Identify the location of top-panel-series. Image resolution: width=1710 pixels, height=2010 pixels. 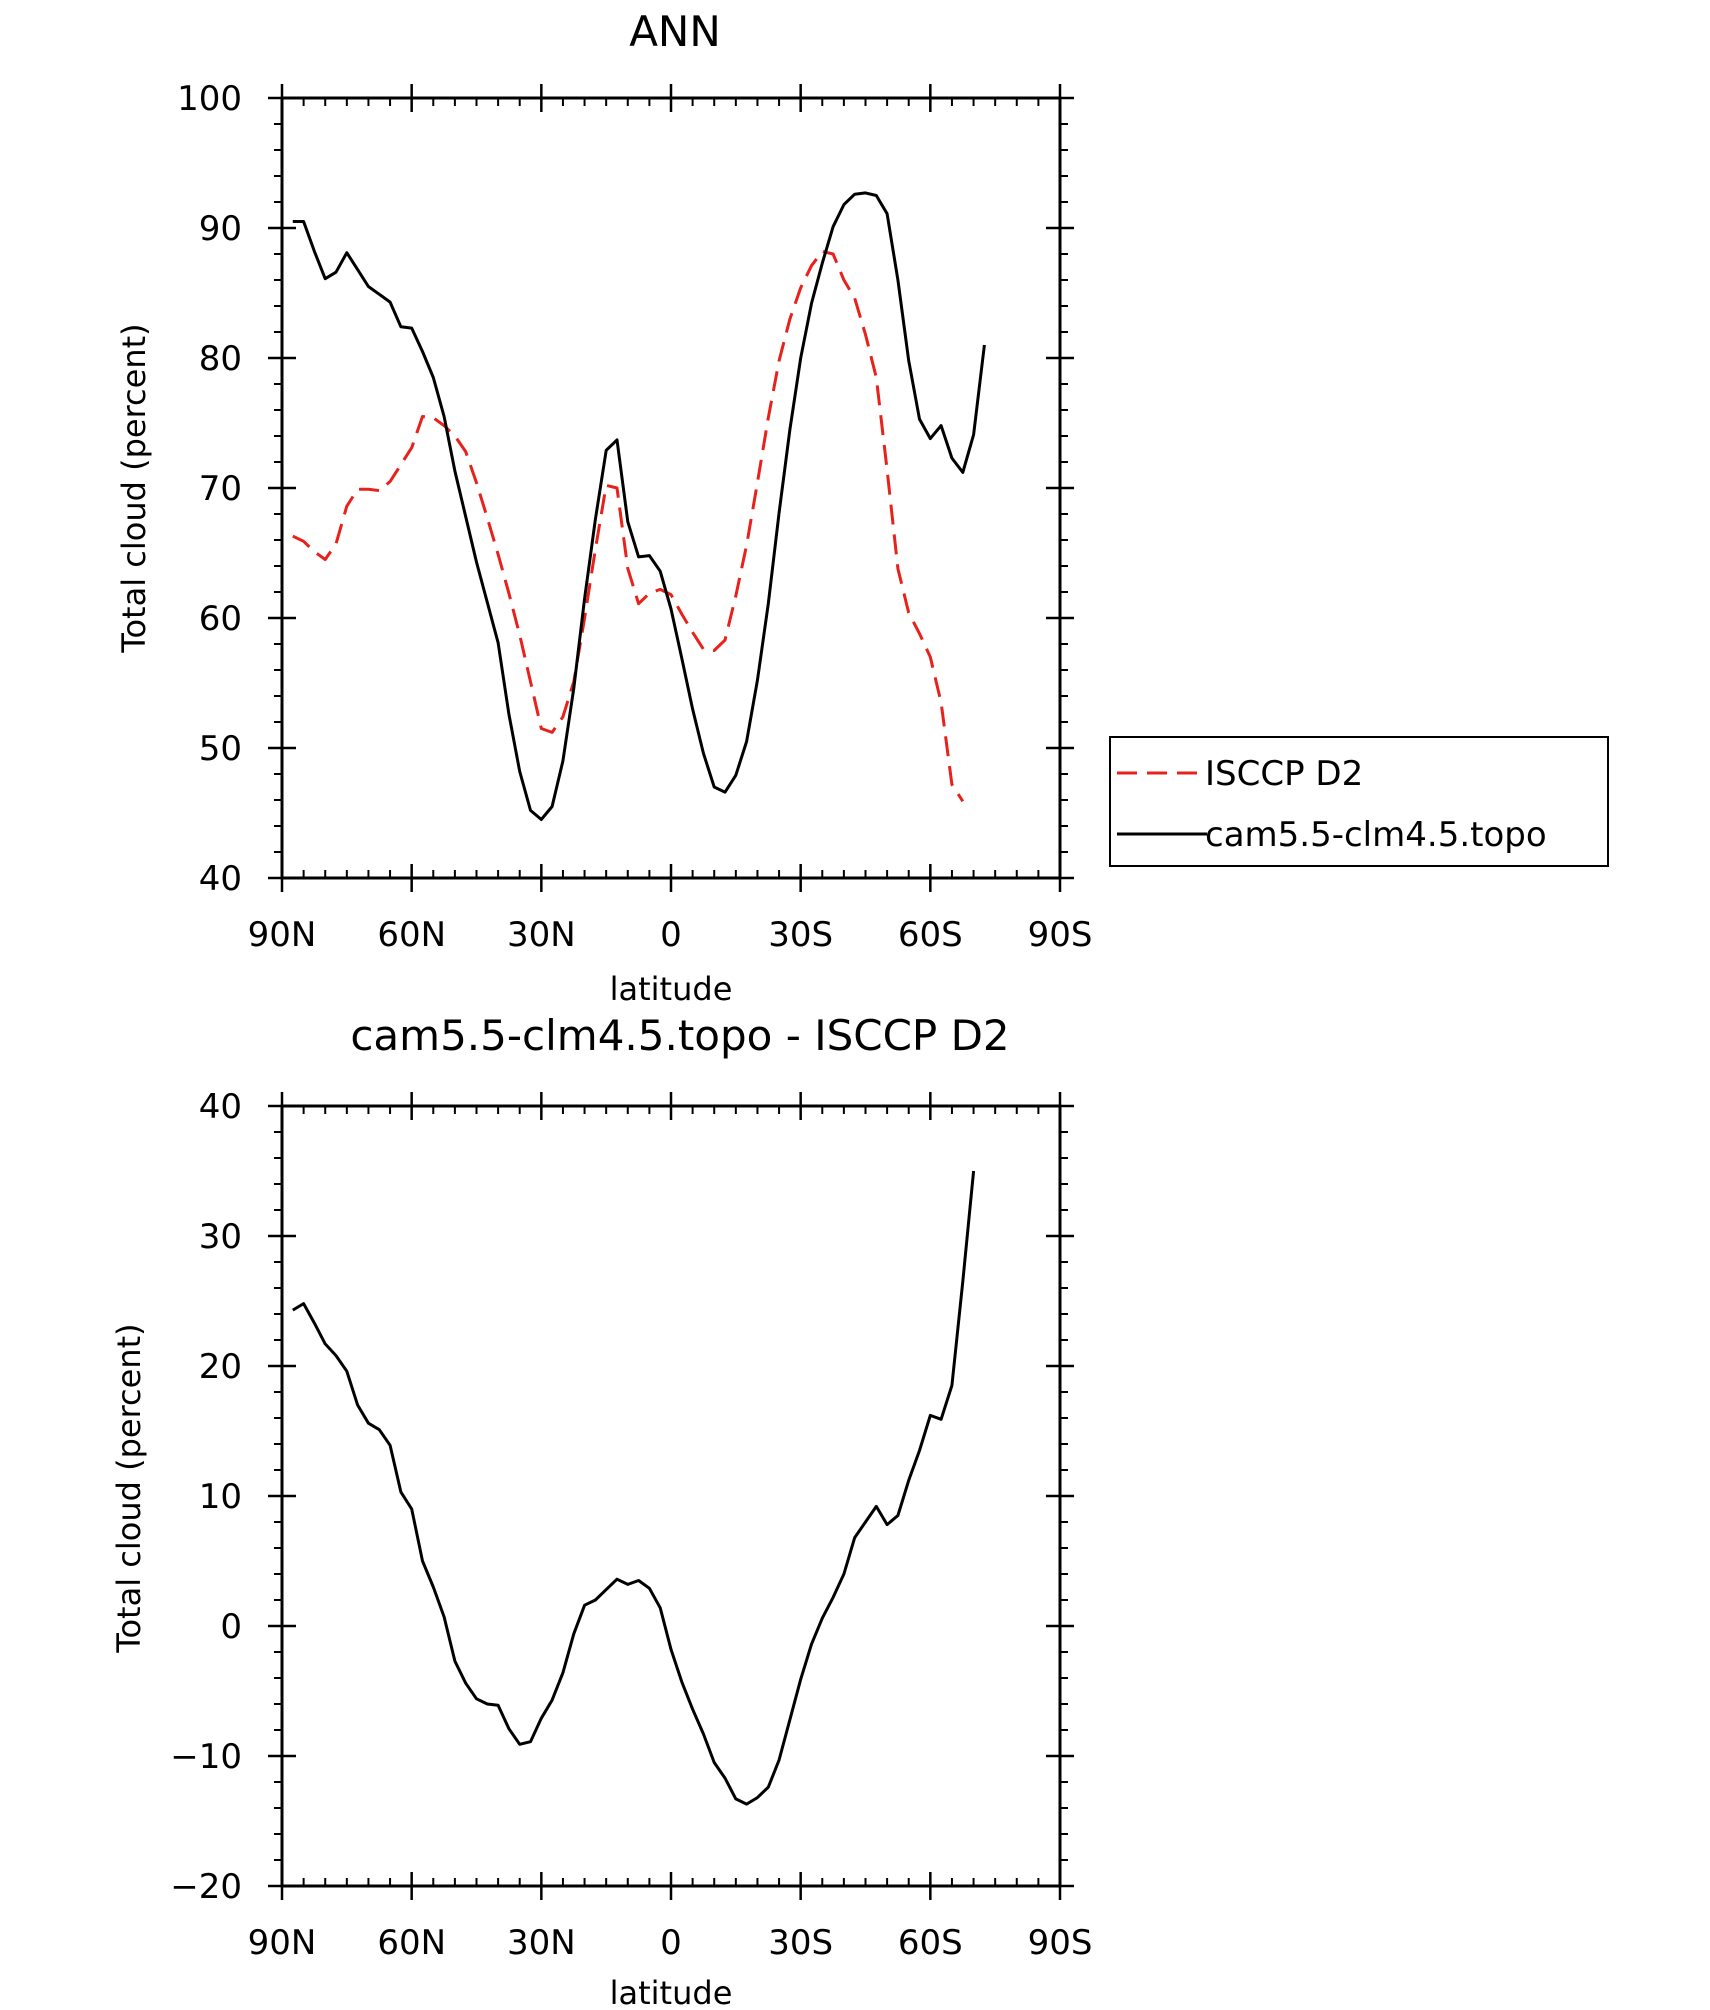
(639, 506).